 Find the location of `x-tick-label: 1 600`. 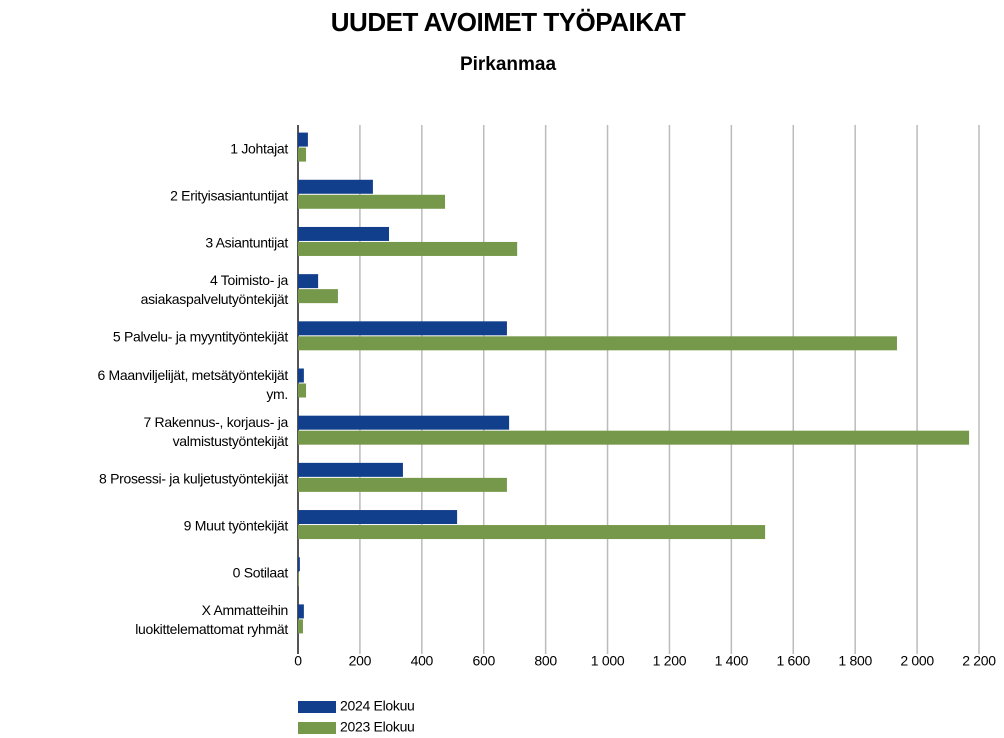

x-tick-label: 1 600 is located at coordinates (793, 661).